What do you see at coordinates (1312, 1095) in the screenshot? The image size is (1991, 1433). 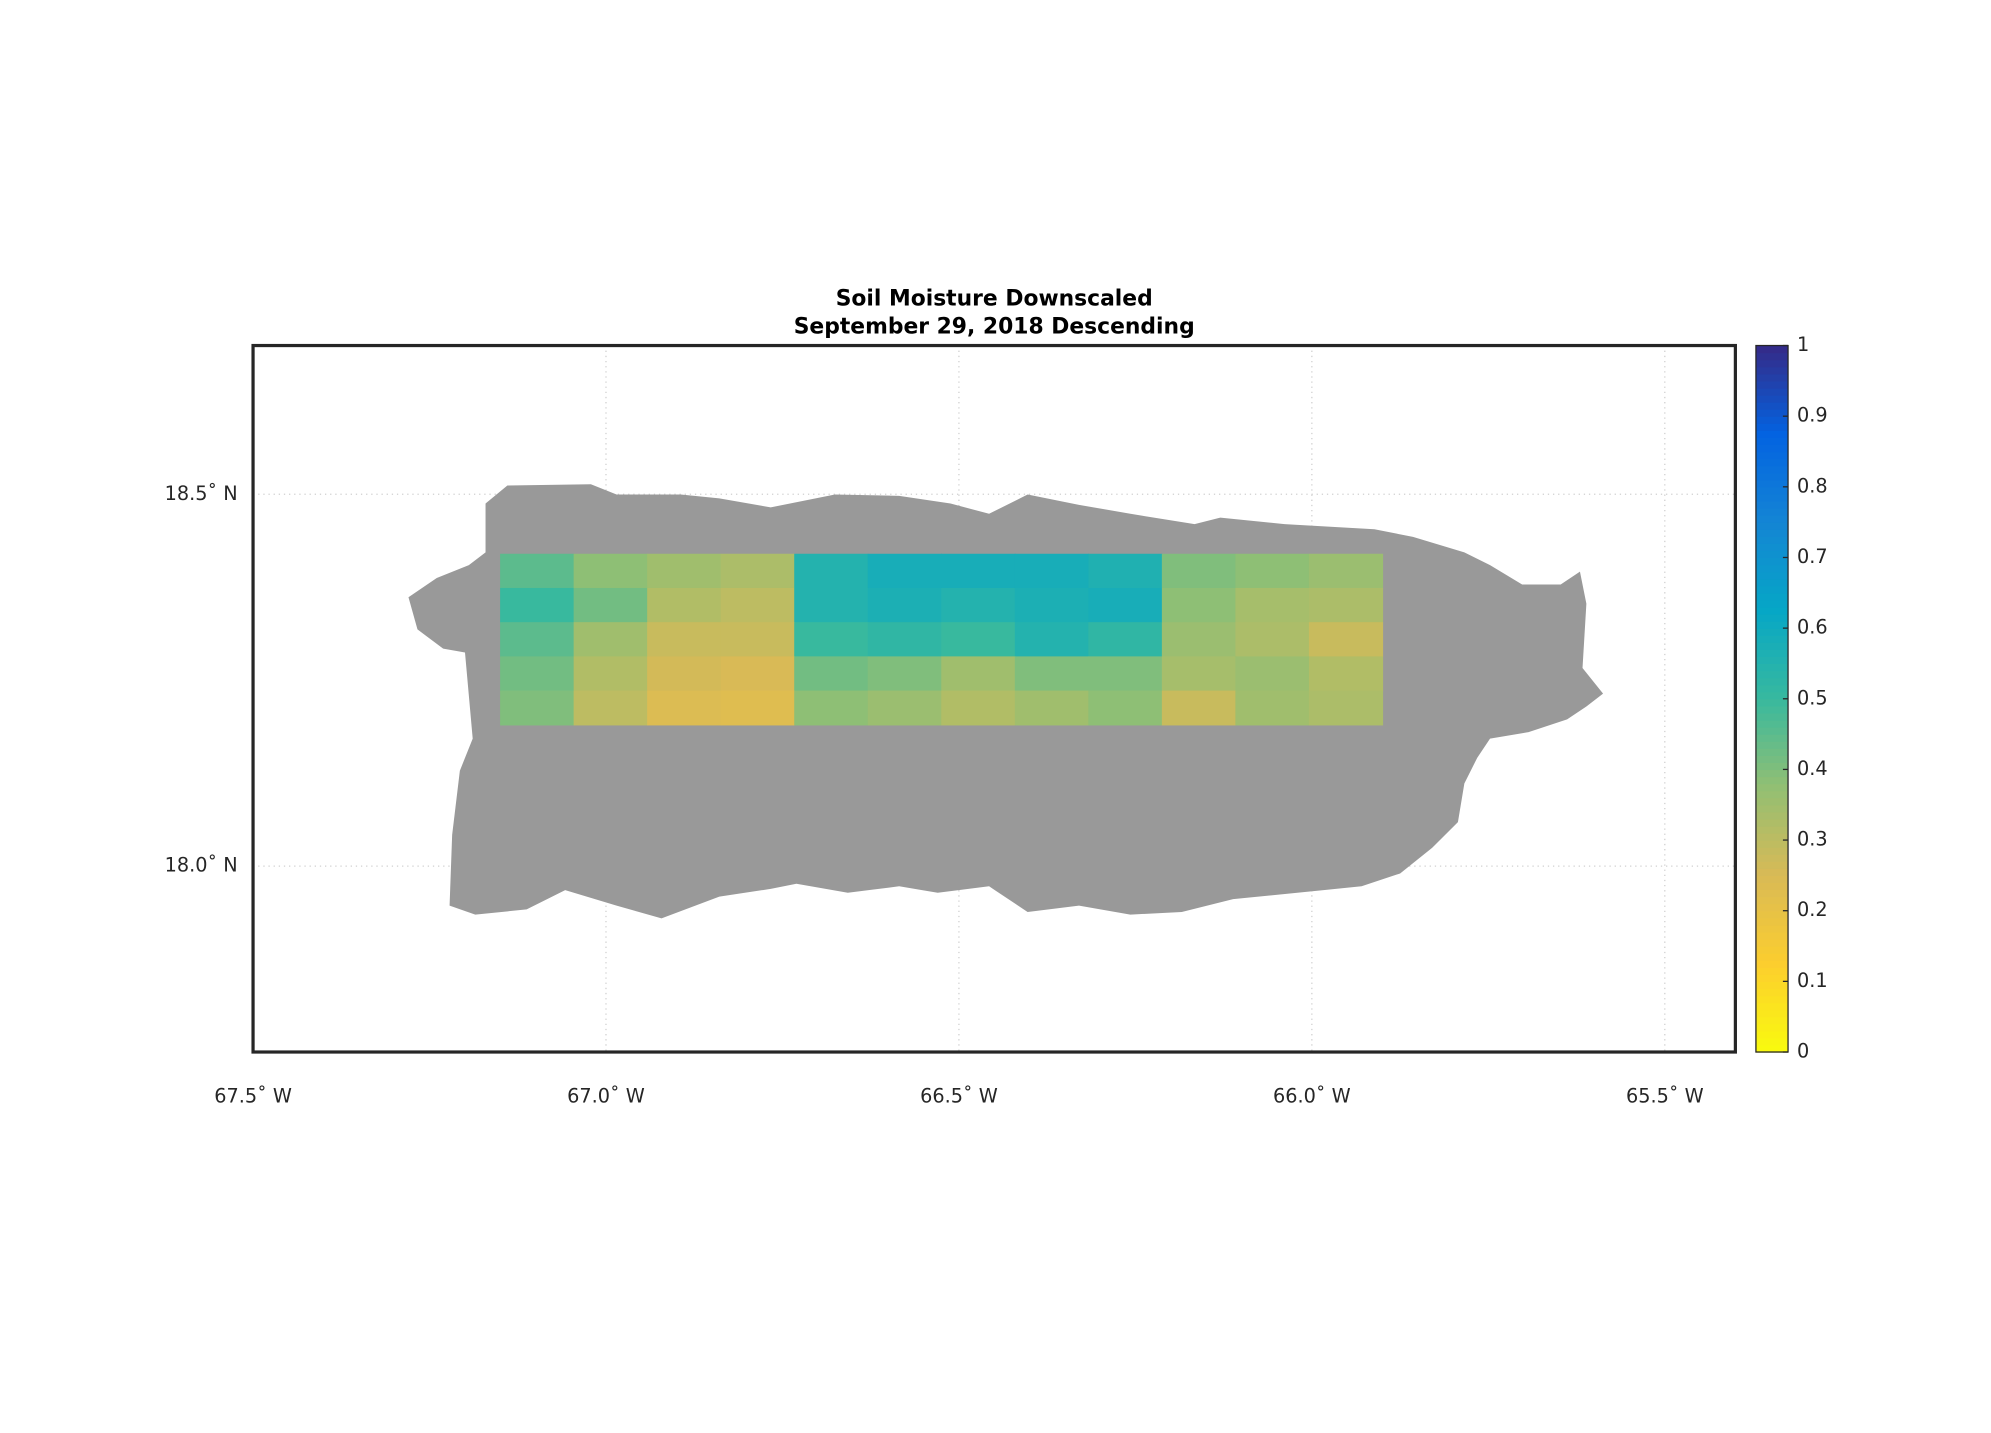 I see `x-tick-label: 66.0˚ W` at bounding box center [1312, 1095].